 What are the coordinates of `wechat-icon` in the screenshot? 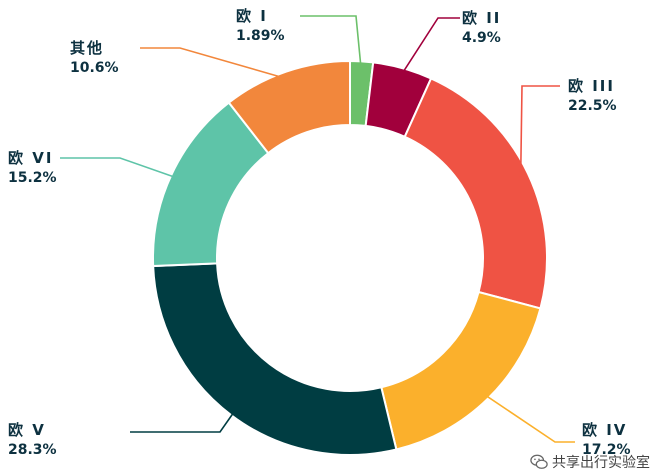 It's located at (539, 461).